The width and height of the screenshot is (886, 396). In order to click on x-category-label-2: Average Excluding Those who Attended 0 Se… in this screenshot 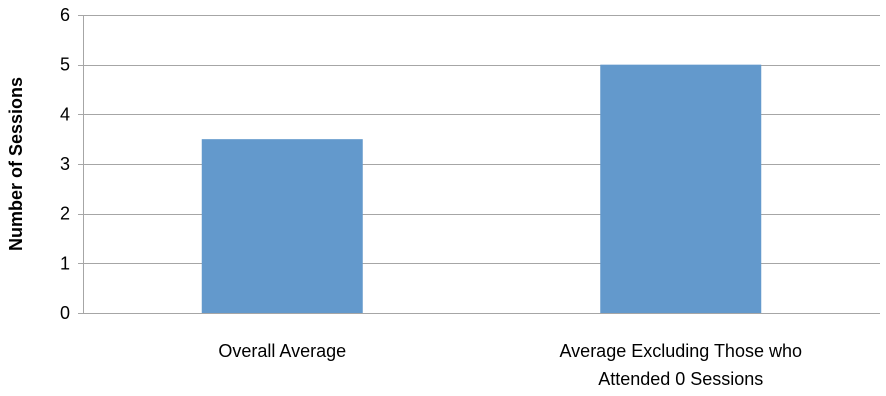, I will do `click(681, 365)`.